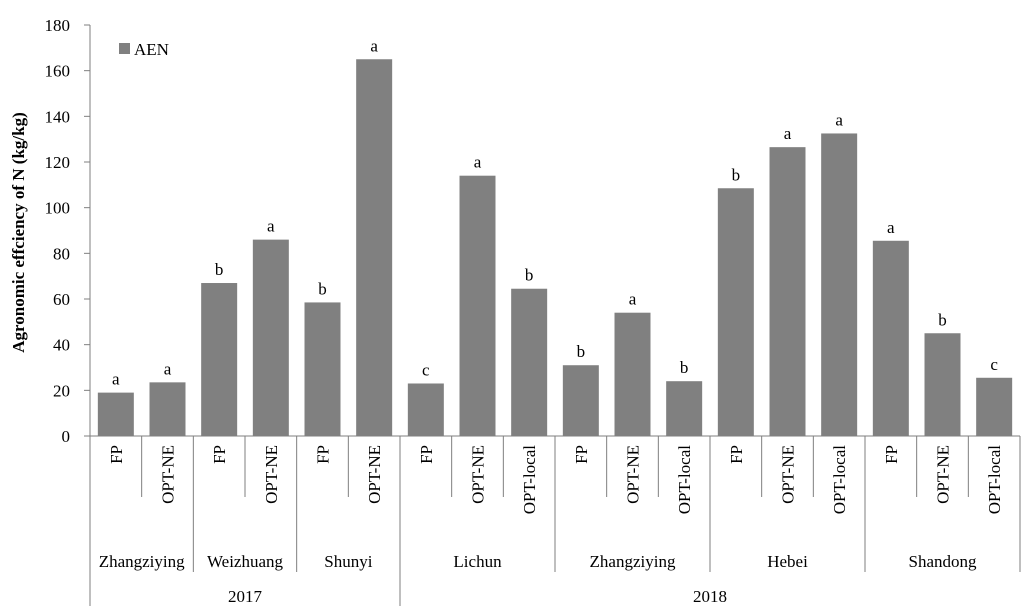  Describe the element at coordinates (943, 561) in the screenshot. I see `site-label: Shandong` at that location.